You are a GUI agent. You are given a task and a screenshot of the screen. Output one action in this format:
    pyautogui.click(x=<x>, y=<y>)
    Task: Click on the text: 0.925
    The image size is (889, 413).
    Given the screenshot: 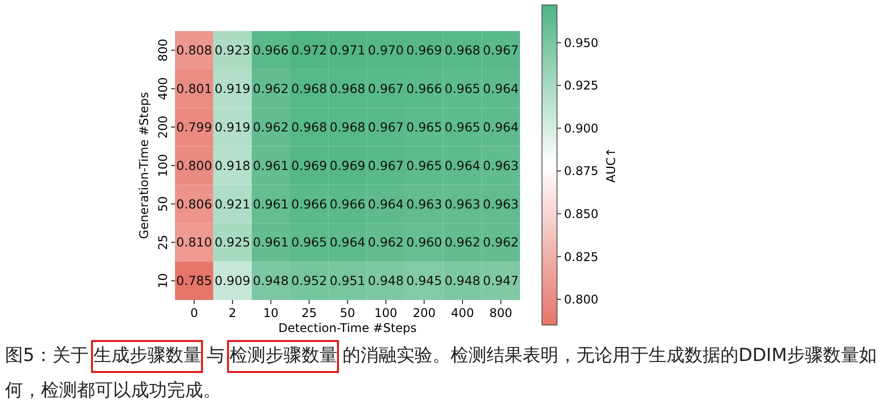 What is the action you would take?
    pyautogui.click(x=581, y=85)
    